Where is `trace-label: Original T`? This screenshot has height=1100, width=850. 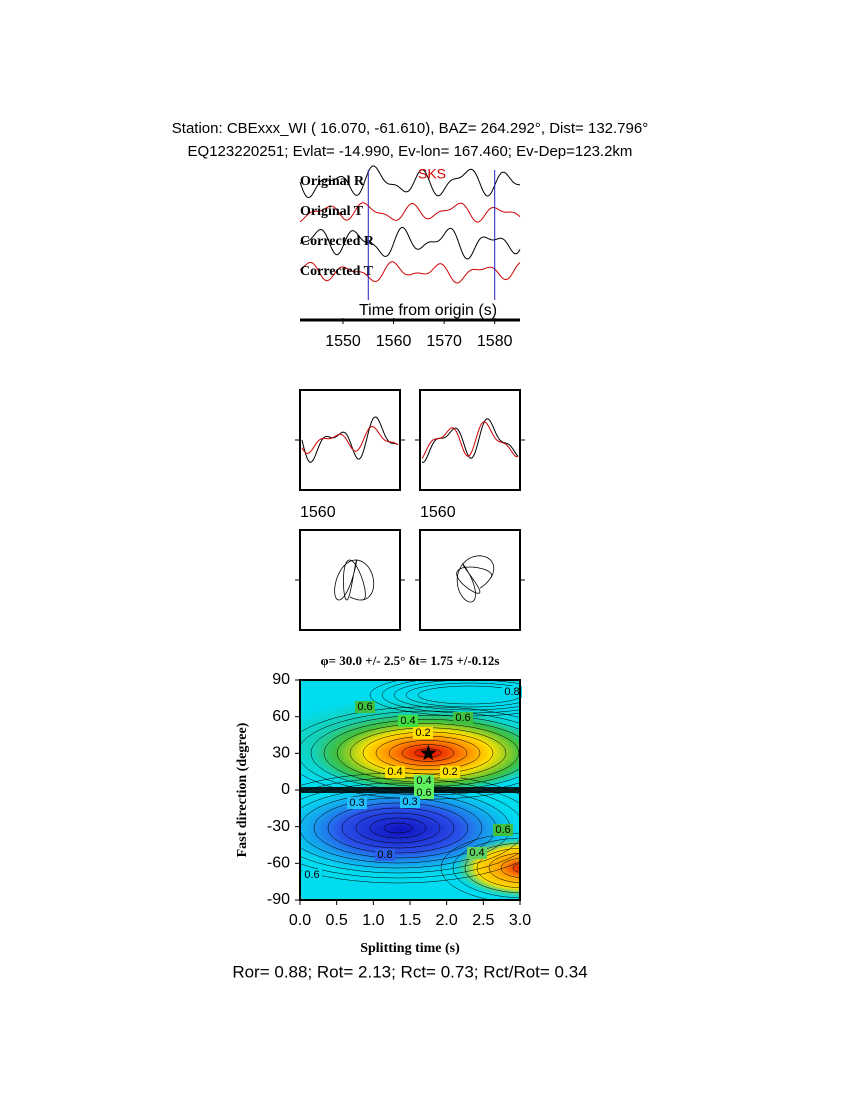
trace-label: Original T is located at coordinates (332, 211).